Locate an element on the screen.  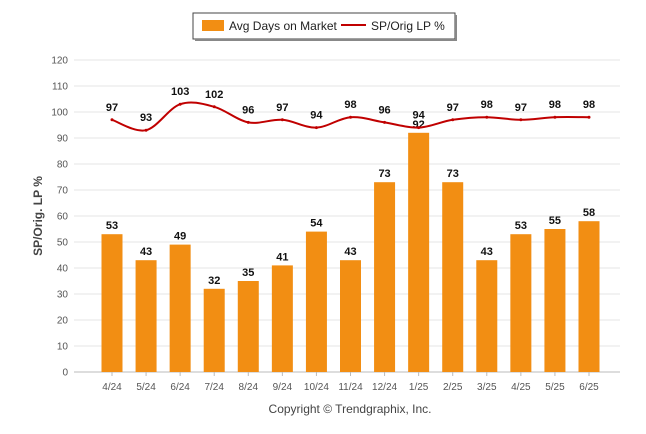
y-tick-label: 40 is located at coordinates (63, 269).